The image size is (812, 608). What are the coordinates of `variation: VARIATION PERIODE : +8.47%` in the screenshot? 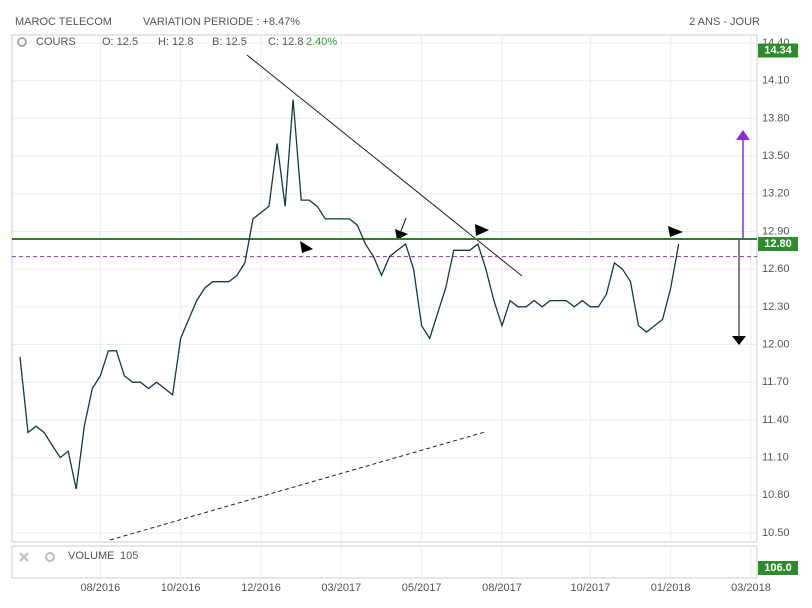 It's located at (221, 22).